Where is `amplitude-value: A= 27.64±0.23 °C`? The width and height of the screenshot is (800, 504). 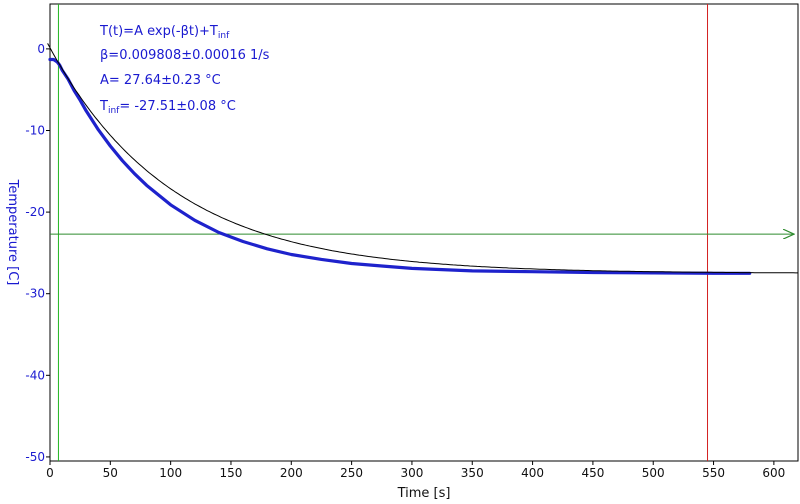 amplitude-value: A= 27.64±0.23 °C is located at coordinates (160, 80).